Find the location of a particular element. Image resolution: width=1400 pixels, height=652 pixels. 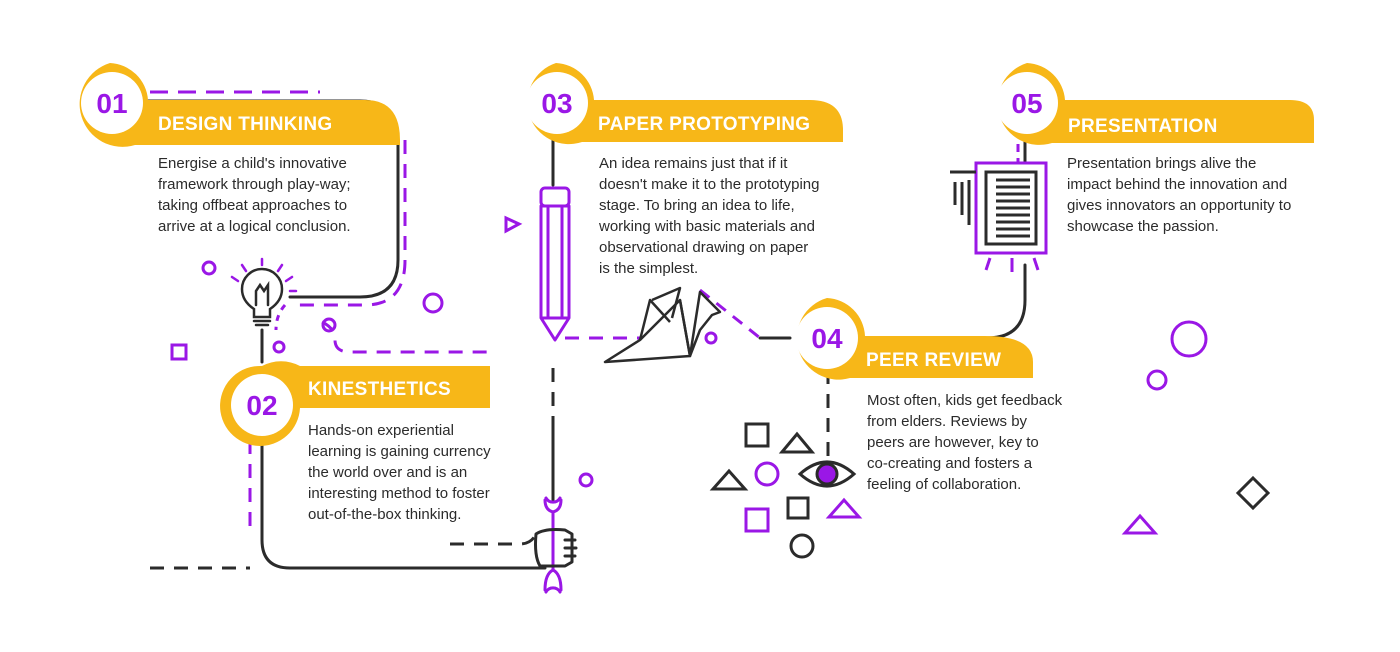

step-04-badge: 04 PEER REVIEW is located at coordinates (914, 339).